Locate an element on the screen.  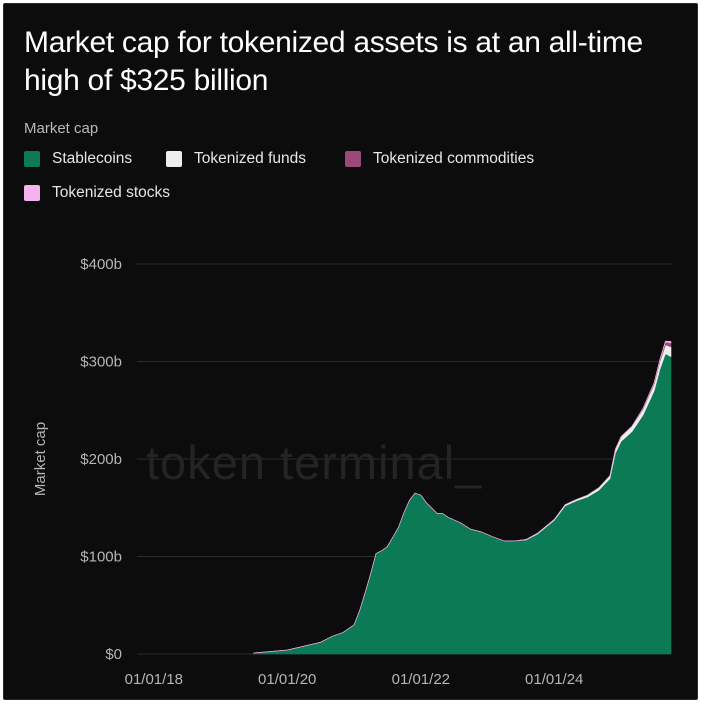
legend-swatch-stablecoins is located at coordinates (32, 159).